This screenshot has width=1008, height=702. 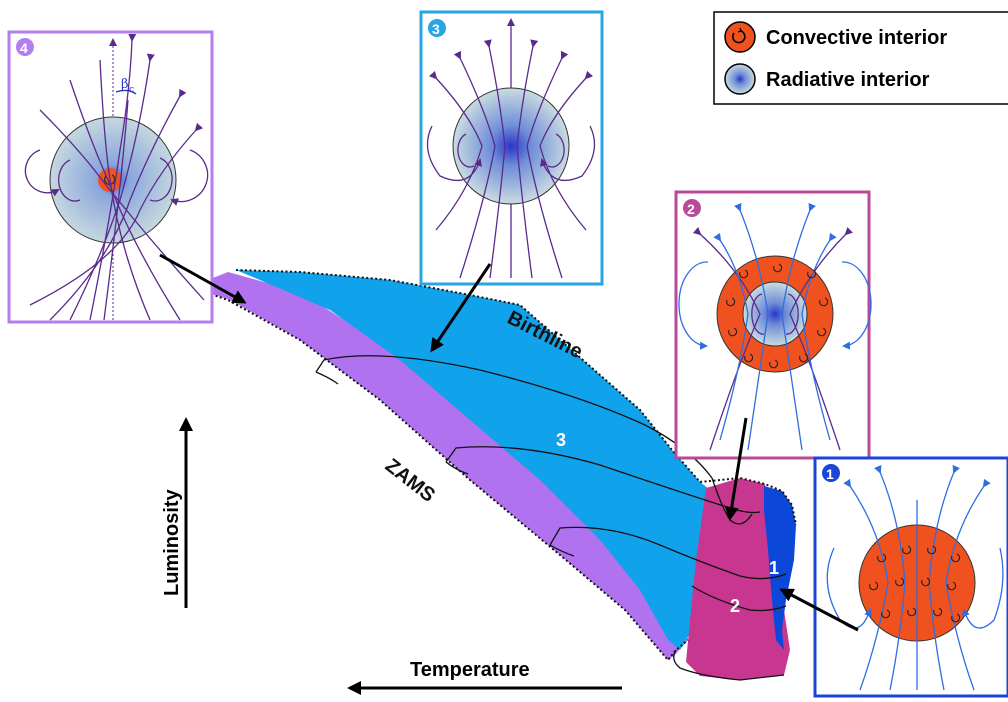 I want to click on temperature-label: Temperature, so click(x=470, y=670).